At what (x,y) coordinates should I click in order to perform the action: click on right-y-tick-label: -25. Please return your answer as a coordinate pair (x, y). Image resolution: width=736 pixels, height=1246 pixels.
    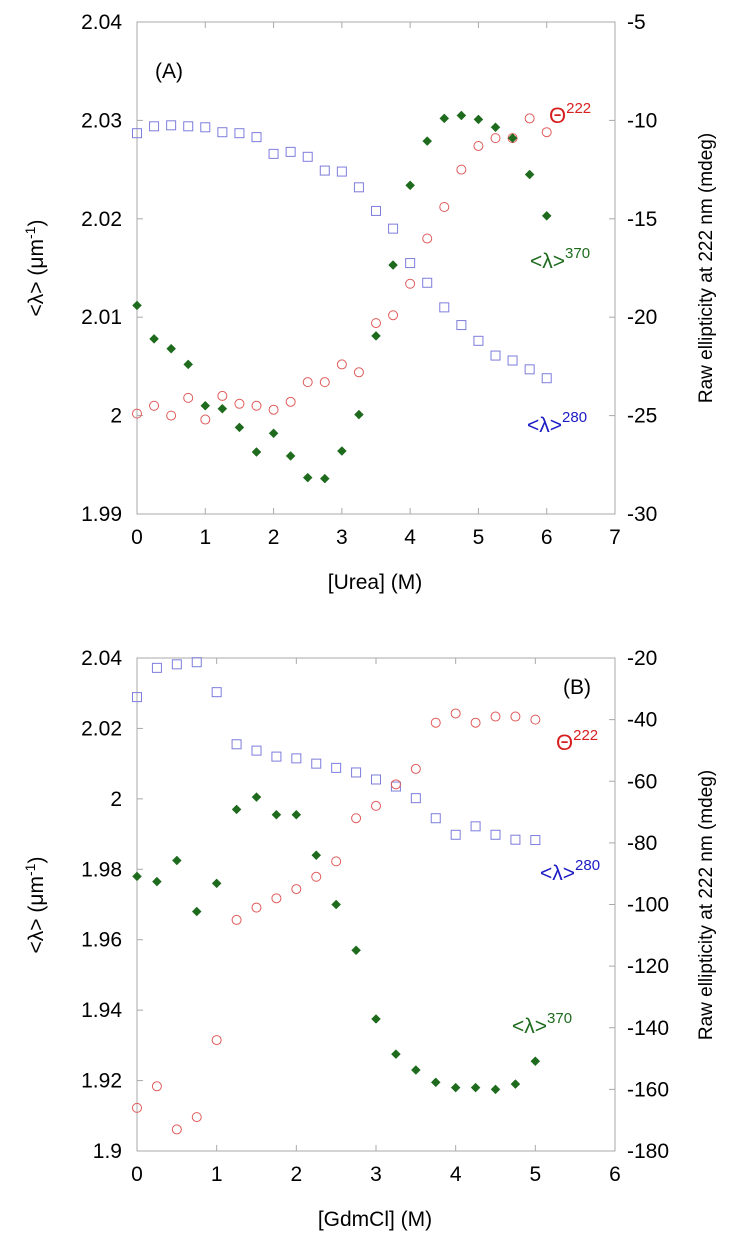
    Looking at the image, I should click on (642, 416).